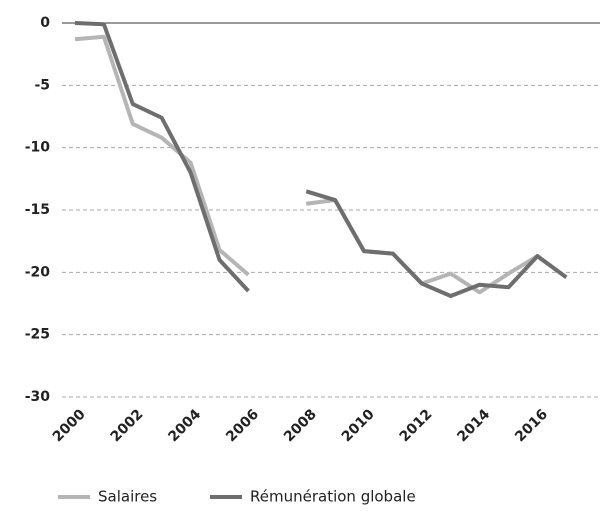 The width and height of the screenshot is (600, 512). Describe the element at coordinates (38, 148) in the screenshot. I see `y-tick-label: -10` at that location.